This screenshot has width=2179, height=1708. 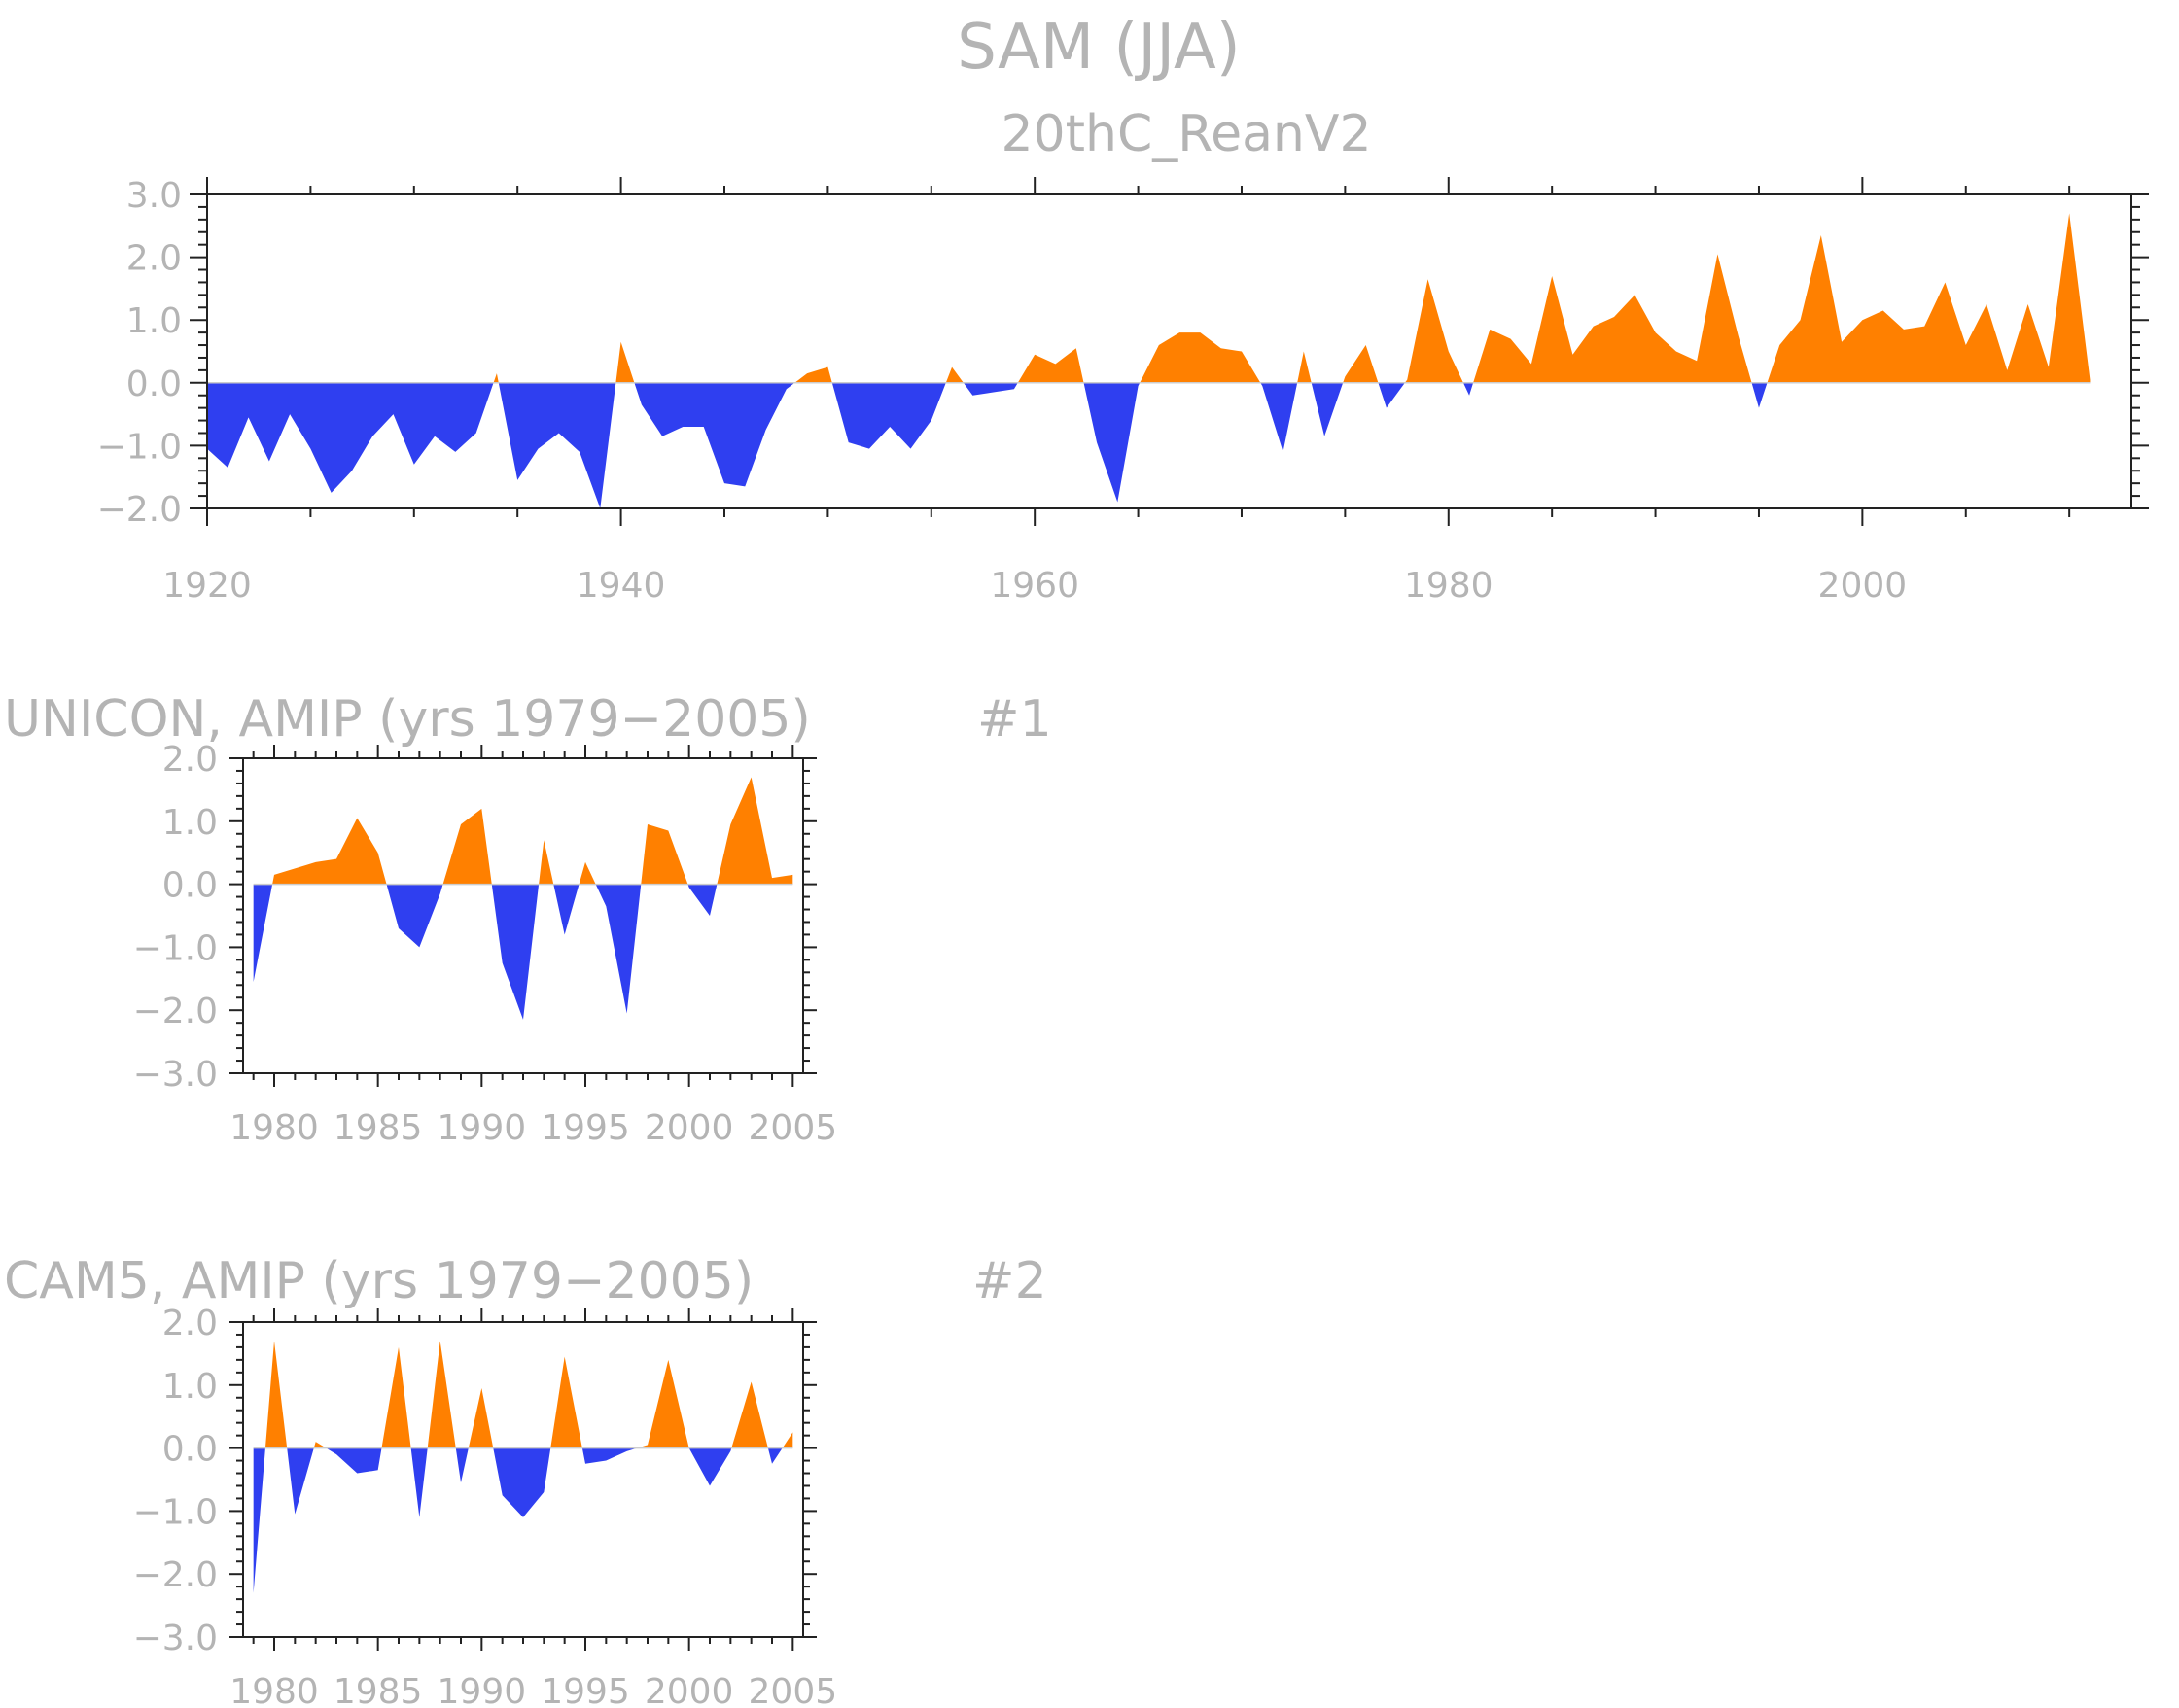 I want to click on panel-title: 20thC_ReanV2, so click(x=1186, y=134).